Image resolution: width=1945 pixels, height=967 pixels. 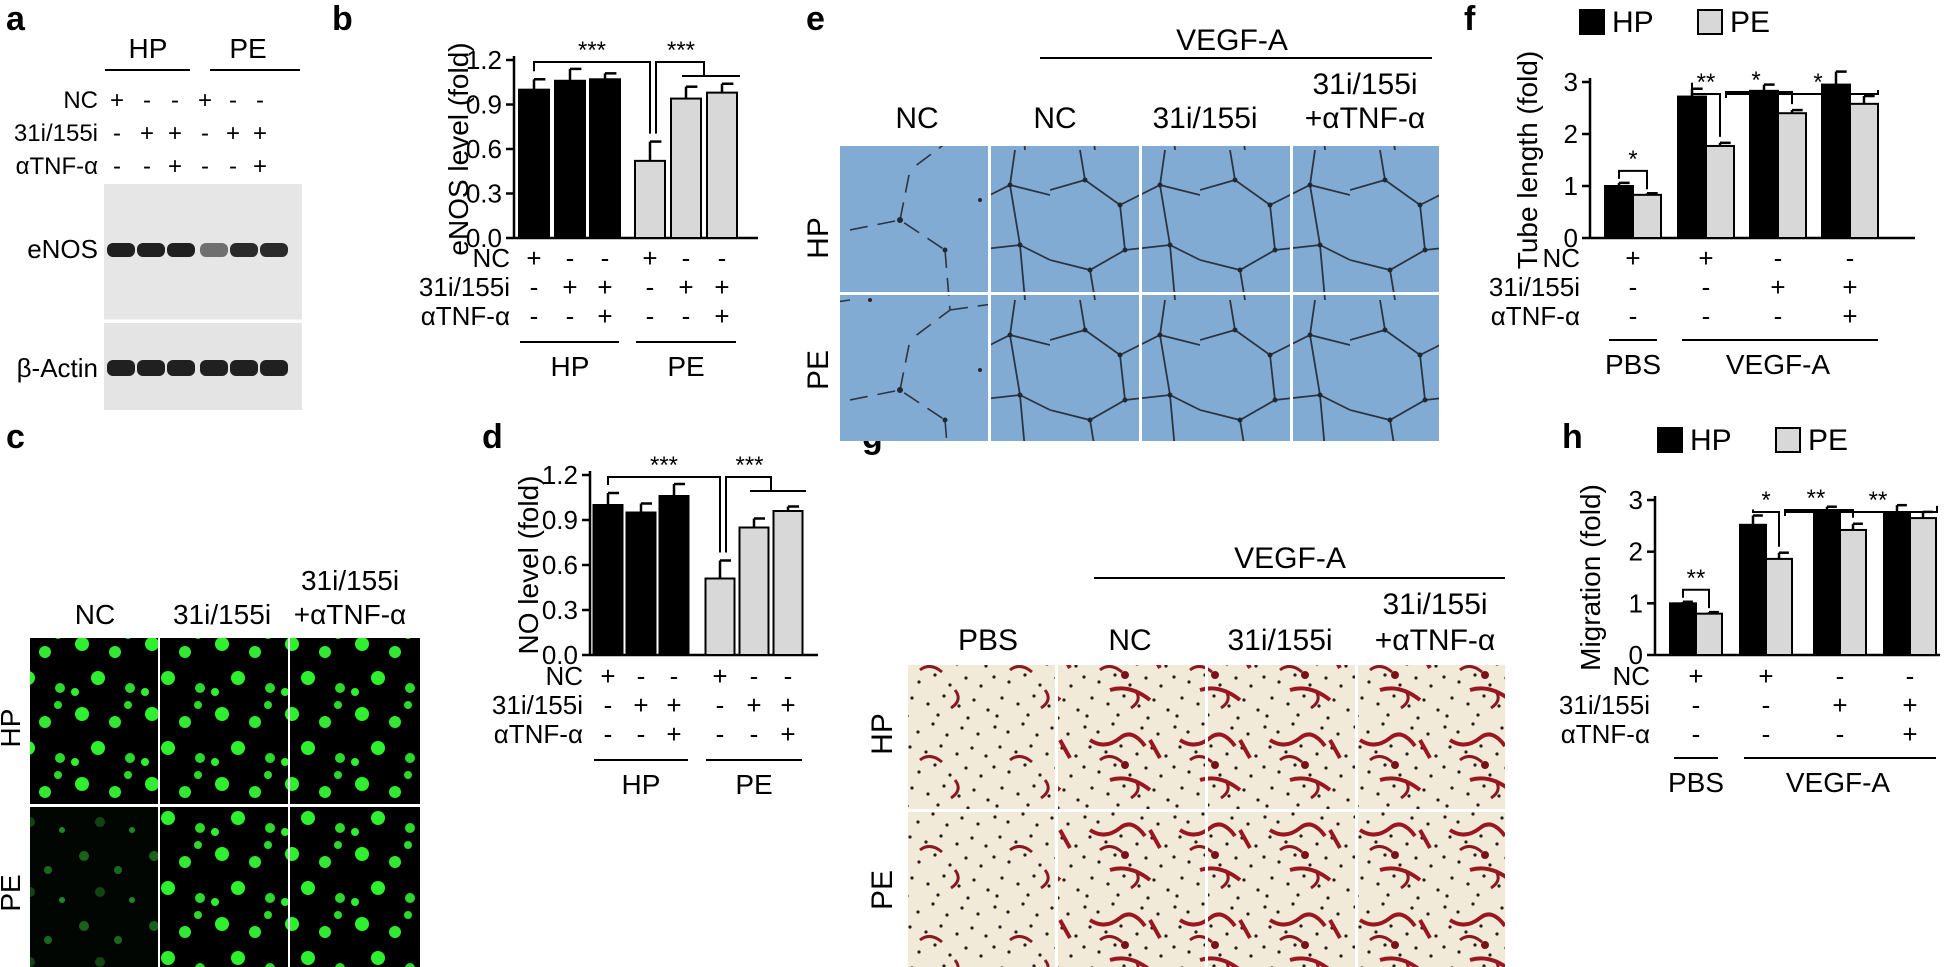 What do you see at coordinates (537, 705) in the screenshot?
I see `chart-d-row-label: 31i/155i` at bounding box center [537, 705].